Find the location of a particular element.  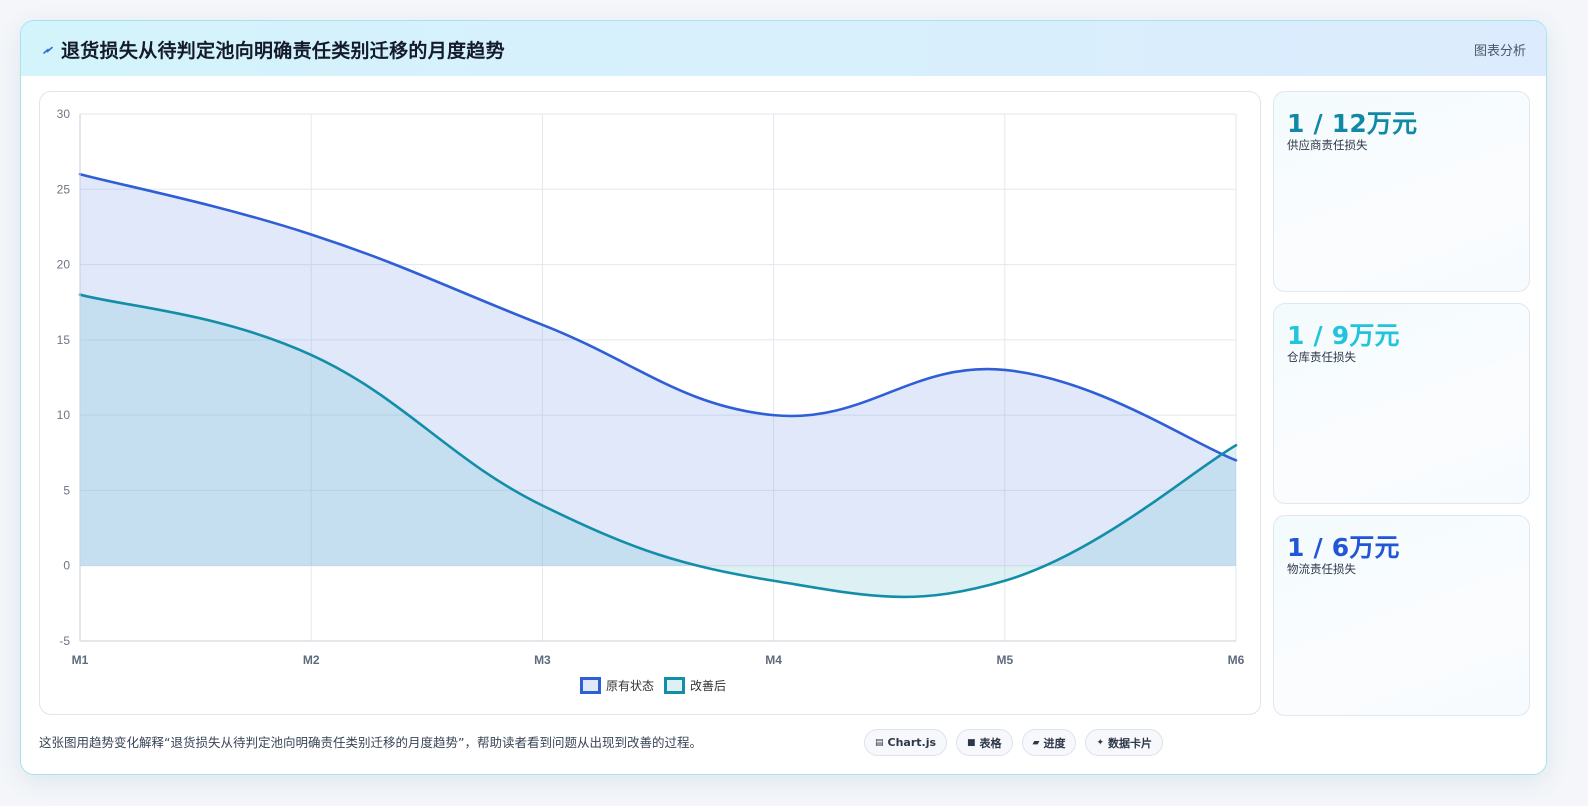

chip-data-cards: ✦ 数据卡片 is located at coordinates (1124, 742).